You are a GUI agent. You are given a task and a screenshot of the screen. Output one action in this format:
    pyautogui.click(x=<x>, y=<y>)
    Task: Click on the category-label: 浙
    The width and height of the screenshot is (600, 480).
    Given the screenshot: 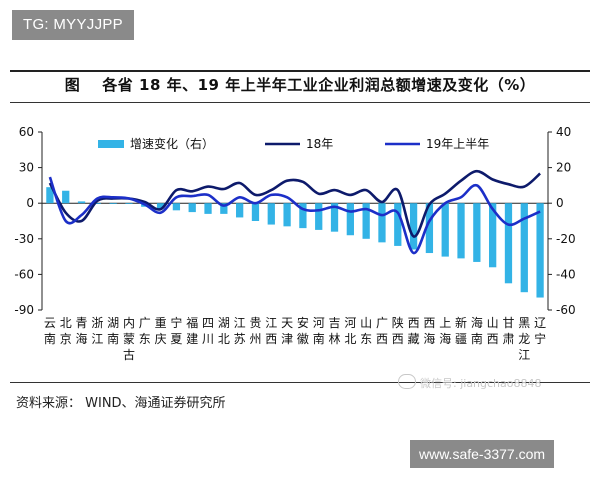 What is the action you would take?
    pyautogui.click(x=97, y=323)
    